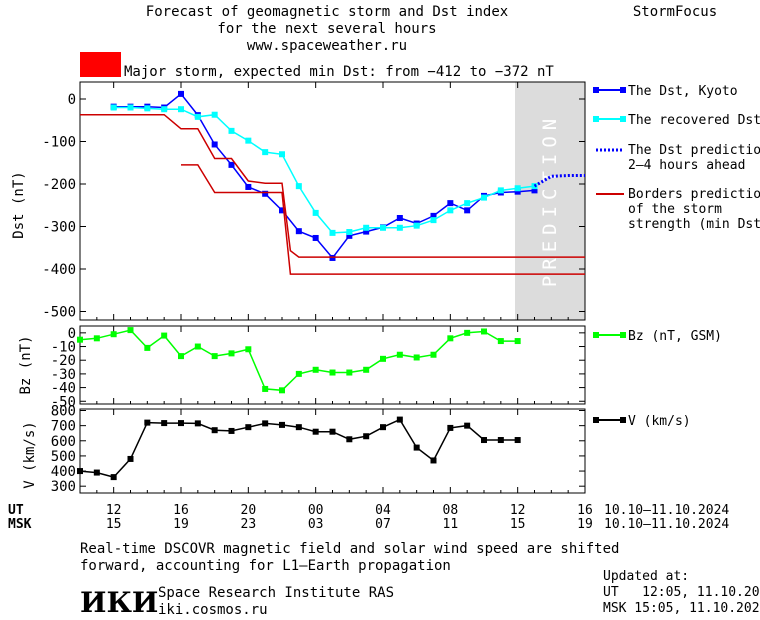  I want to click on v-panel-frame, so click(332, 451).